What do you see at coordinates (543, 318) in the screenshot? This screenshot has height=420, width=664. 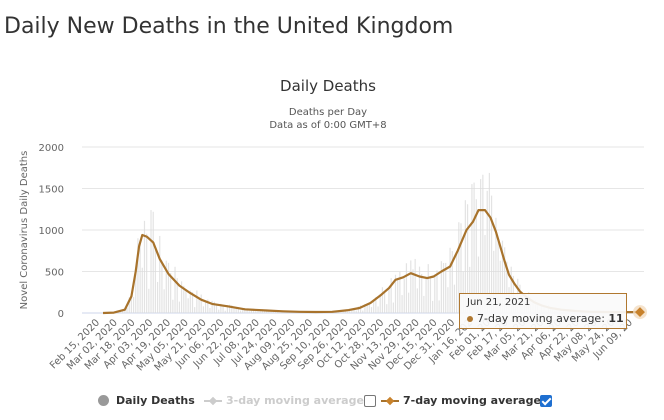 I see `tooltip-series-label: 7-day moving average:` at bounding box center [543, 318].